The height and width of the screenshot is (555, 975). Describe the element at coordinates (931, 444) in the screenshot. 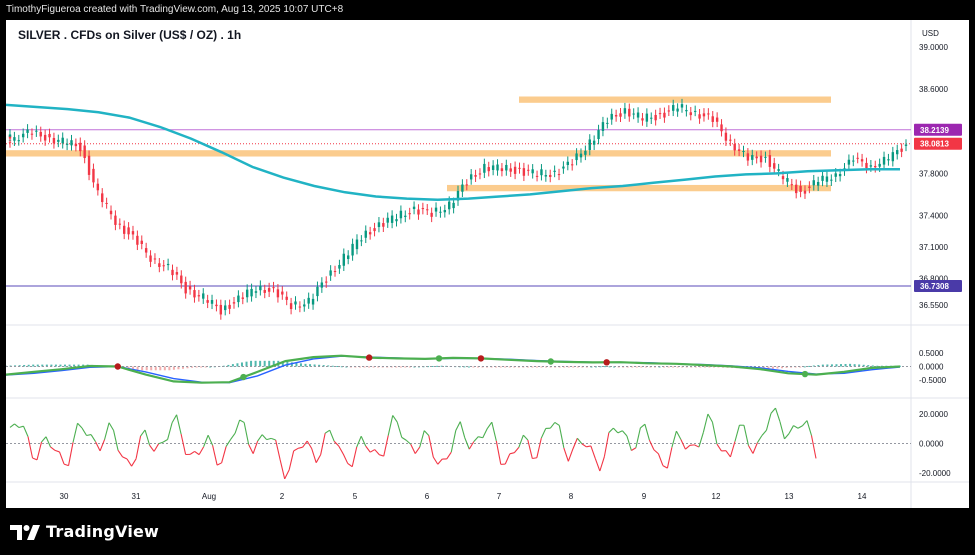

I see `oscillator-axis-label: 0.0000` at that location.